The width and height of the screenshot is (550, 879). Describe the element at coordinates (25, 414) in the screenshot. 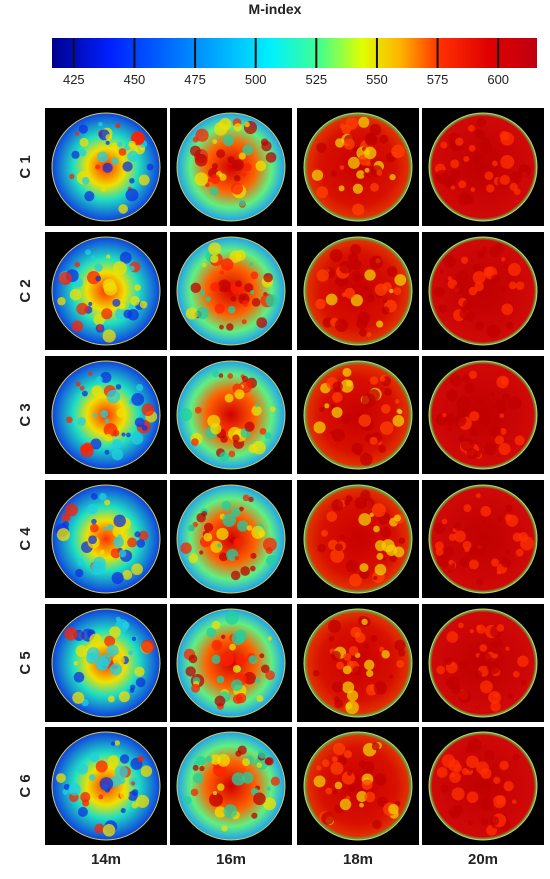

I see `row-label: C 3` at that location.